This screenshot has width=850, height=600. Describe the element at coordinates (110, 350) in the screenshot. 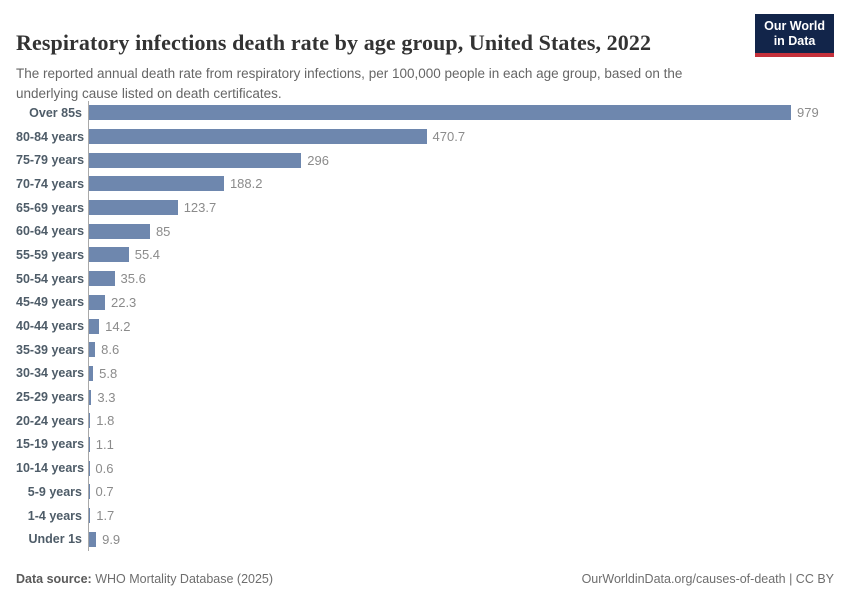

I see `value-label: 8.6` at that location.